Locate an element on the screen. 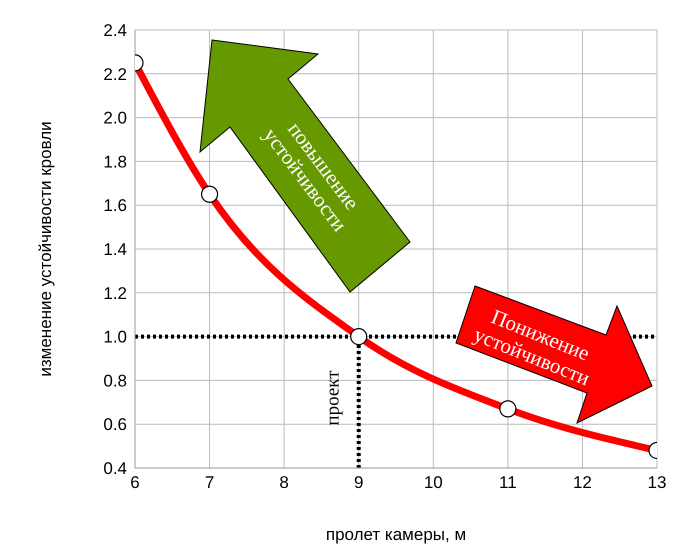 The height and width of the screenshot is (547, 683). x-tick-label: 11 is located at coordinates (508, 482).